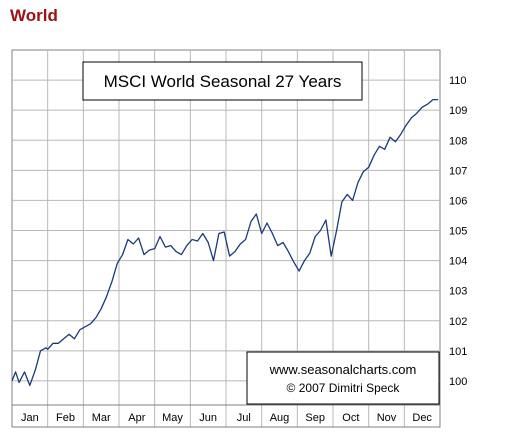 The width and height of the screenshot is (510, 444). I want to click on x-tick-label: Jul, so click(244, 418).